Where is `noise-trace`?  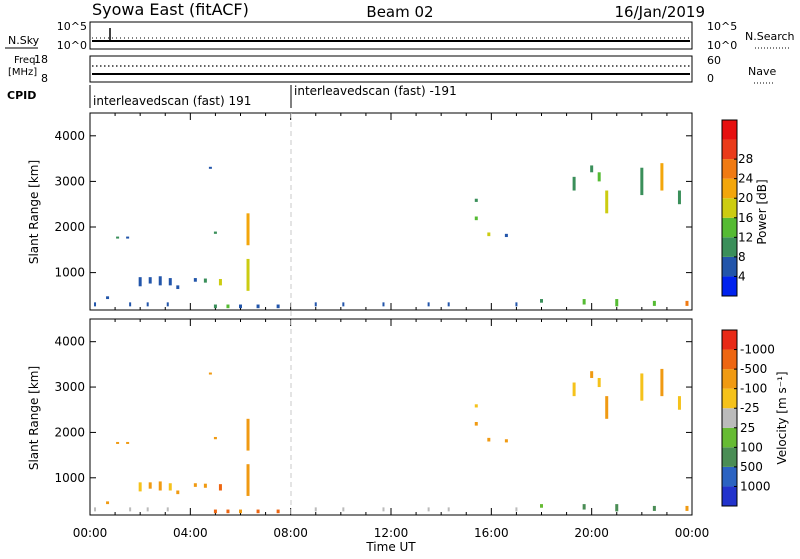 noise-trace is located at coordinates (391, 35).